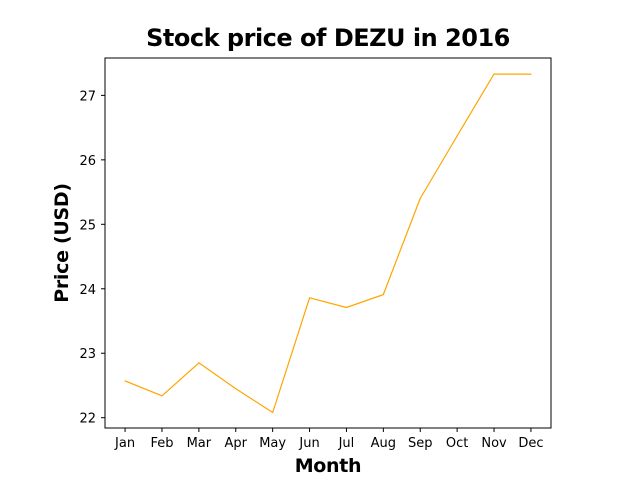 Image resolution: width=640 pixels, height=480 pixels. I want to click on x-tick-label: Dec, so click(530, 443).